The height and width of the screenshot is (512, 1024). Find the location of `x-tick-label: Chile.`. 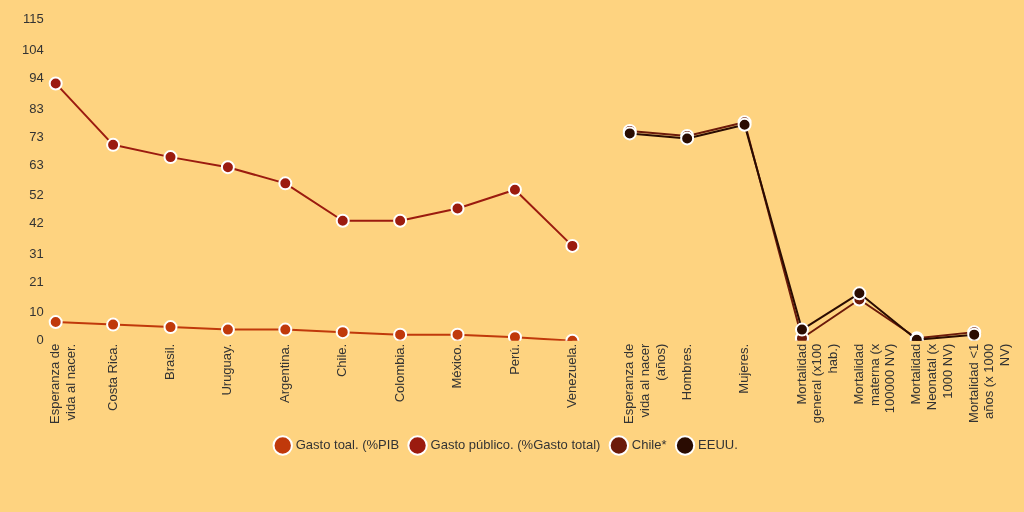

x-tick-label: Chile. is located at coordinates (342, 360).